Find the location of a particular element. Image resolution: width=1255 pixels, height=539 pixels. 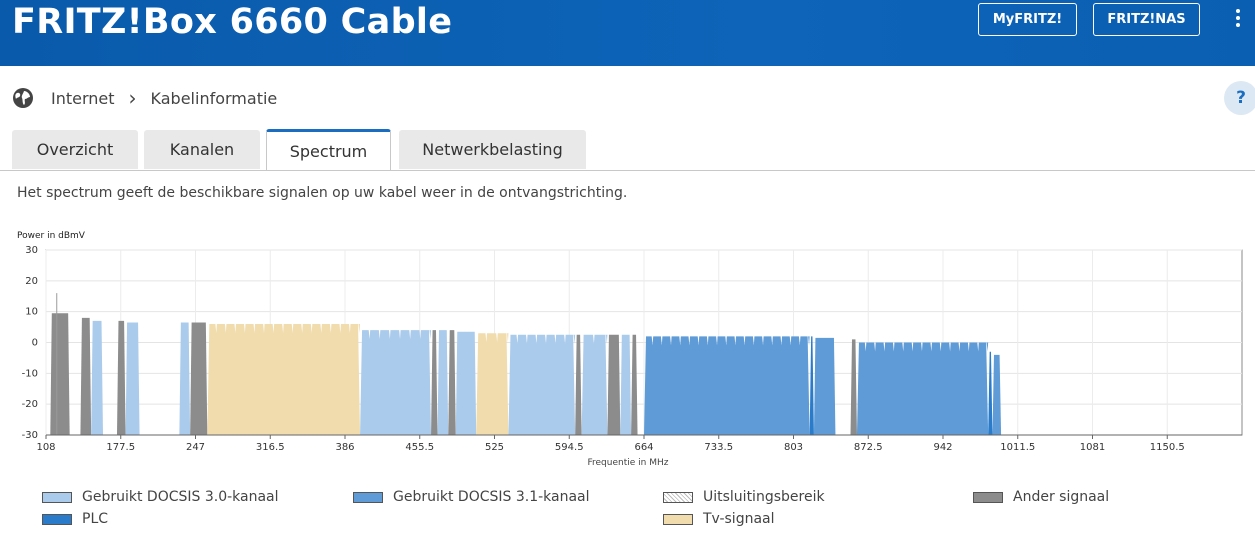

legend-plc: PLC is located at coordinates (75, 519).